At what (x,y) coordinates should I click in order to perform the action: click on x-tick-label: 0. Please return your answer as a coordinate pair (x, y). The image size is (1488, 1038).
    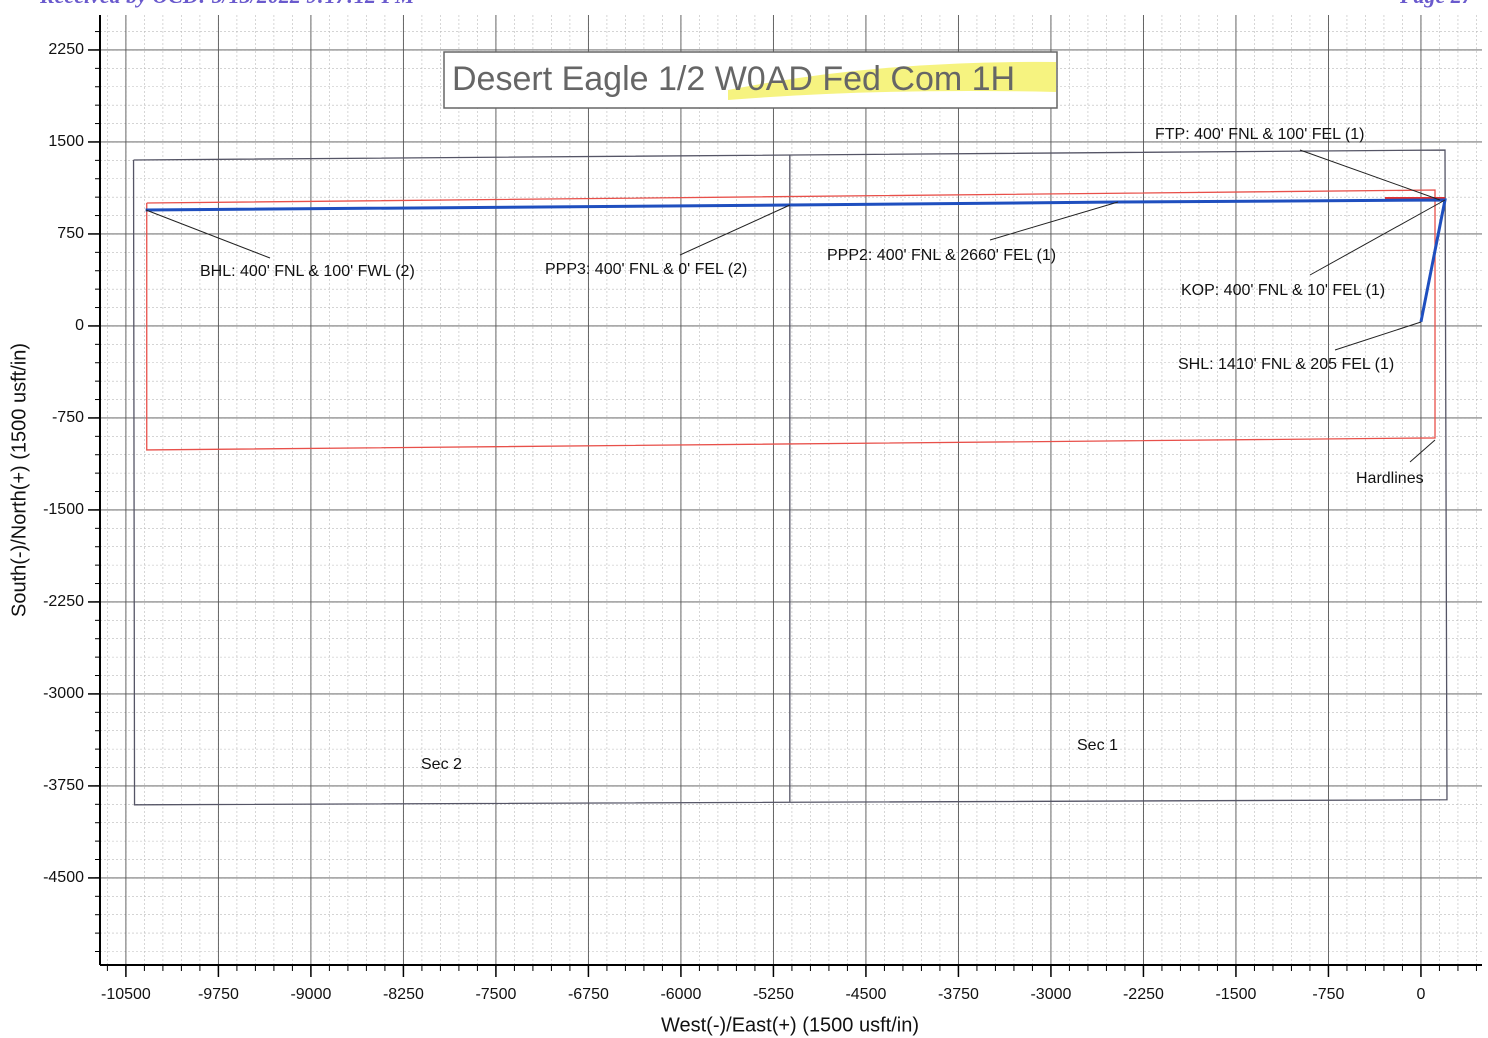
    Looking at the image, I should click on (1420, 994).